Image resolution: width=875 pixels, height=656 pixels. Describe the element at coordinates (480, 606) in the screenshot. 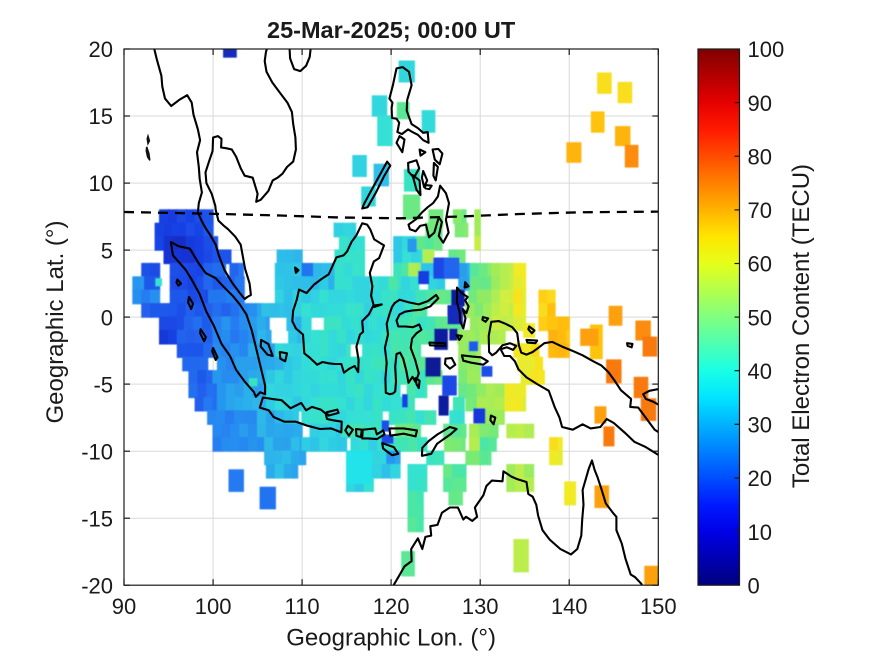

I see `svg-text: 130` at that location.